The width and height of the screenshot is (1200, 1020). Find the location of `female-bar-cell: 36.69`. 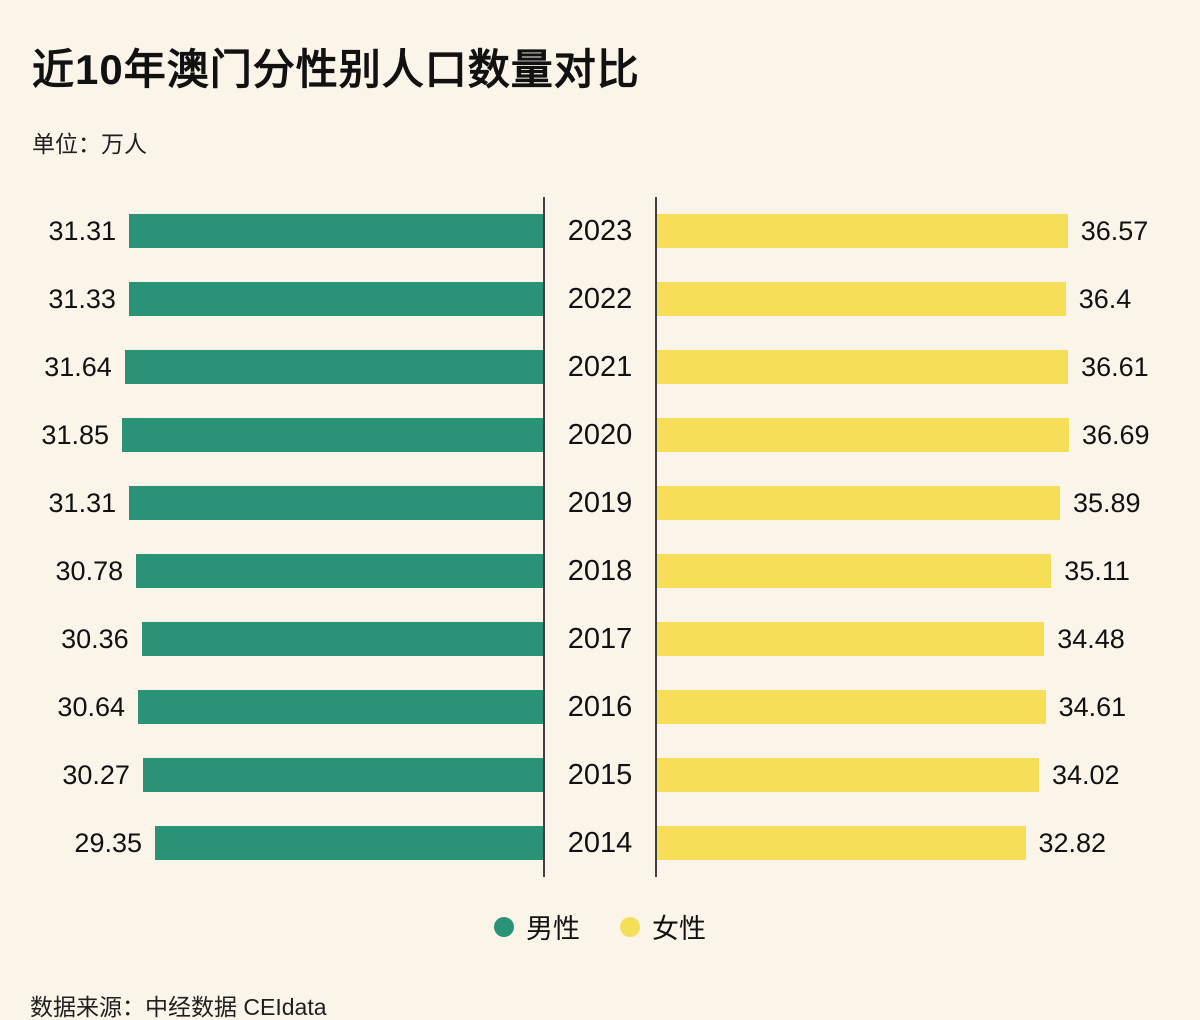

female-bar-cell: 36.69 is located at coordinates (928, 435).